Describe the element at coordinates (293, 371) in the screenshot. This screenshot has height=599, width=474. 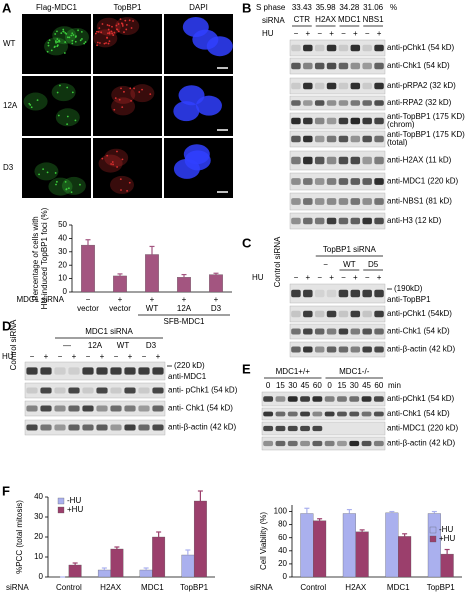
I see `group-label: MDC1+/+` at that location.